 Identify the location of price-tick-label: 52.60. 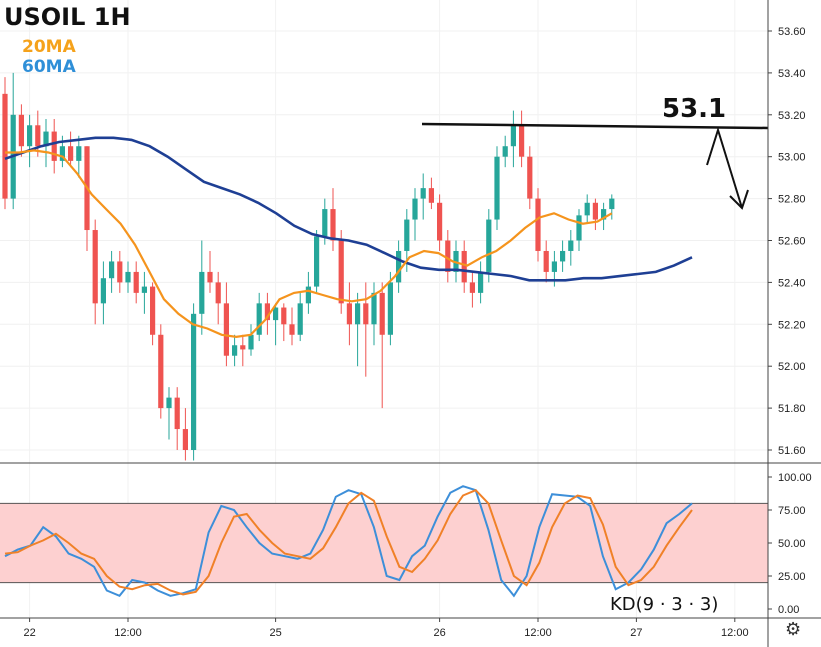
(792, 242).